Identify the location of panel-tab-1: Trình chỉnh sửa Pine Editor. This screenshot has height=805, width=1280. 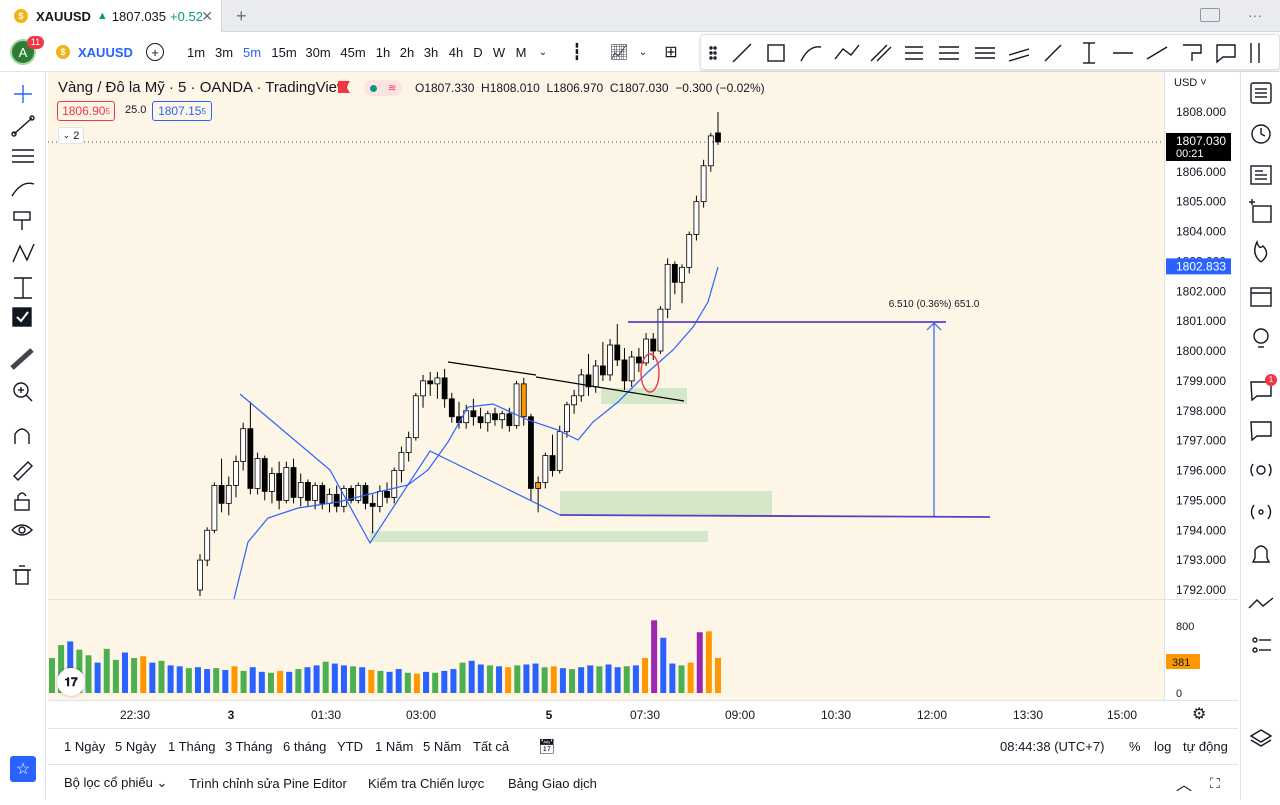
(268, 783).